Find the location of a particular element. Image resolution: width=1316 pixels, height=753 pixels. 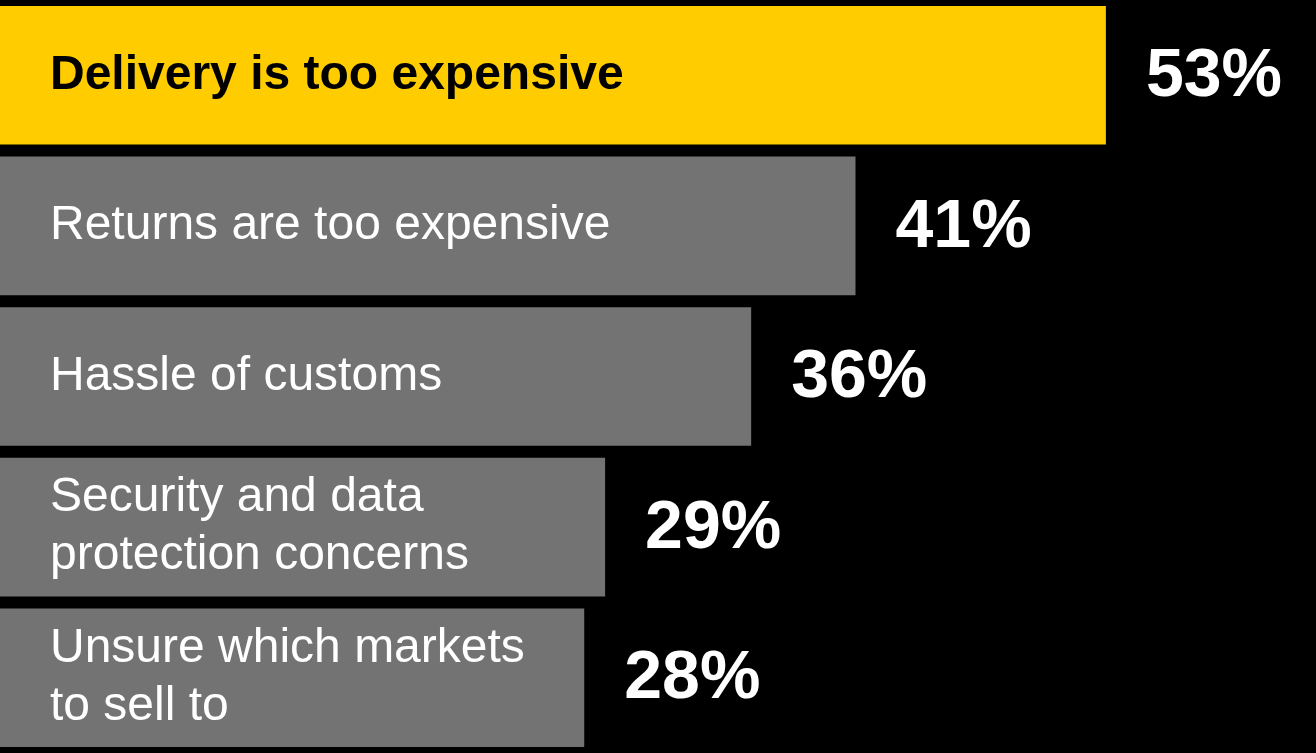

y-tick-label: Returns are too expensive is located at coordinates (330, 223).